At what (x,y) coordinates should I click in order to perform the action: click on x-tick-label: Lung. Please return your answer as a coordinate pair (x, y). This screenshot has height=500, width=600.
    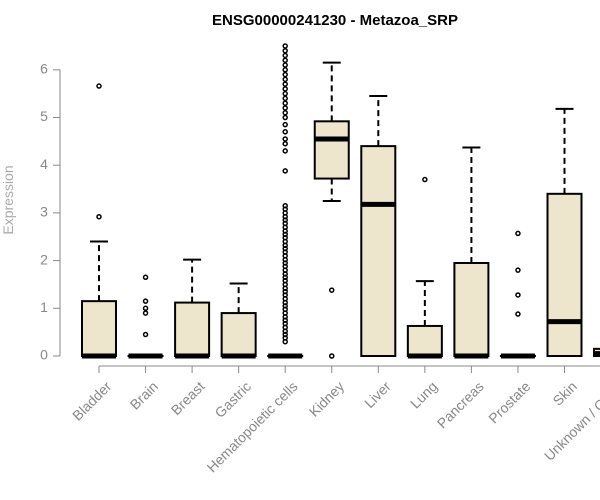
    Looking at the image, I should click on (423, 394).